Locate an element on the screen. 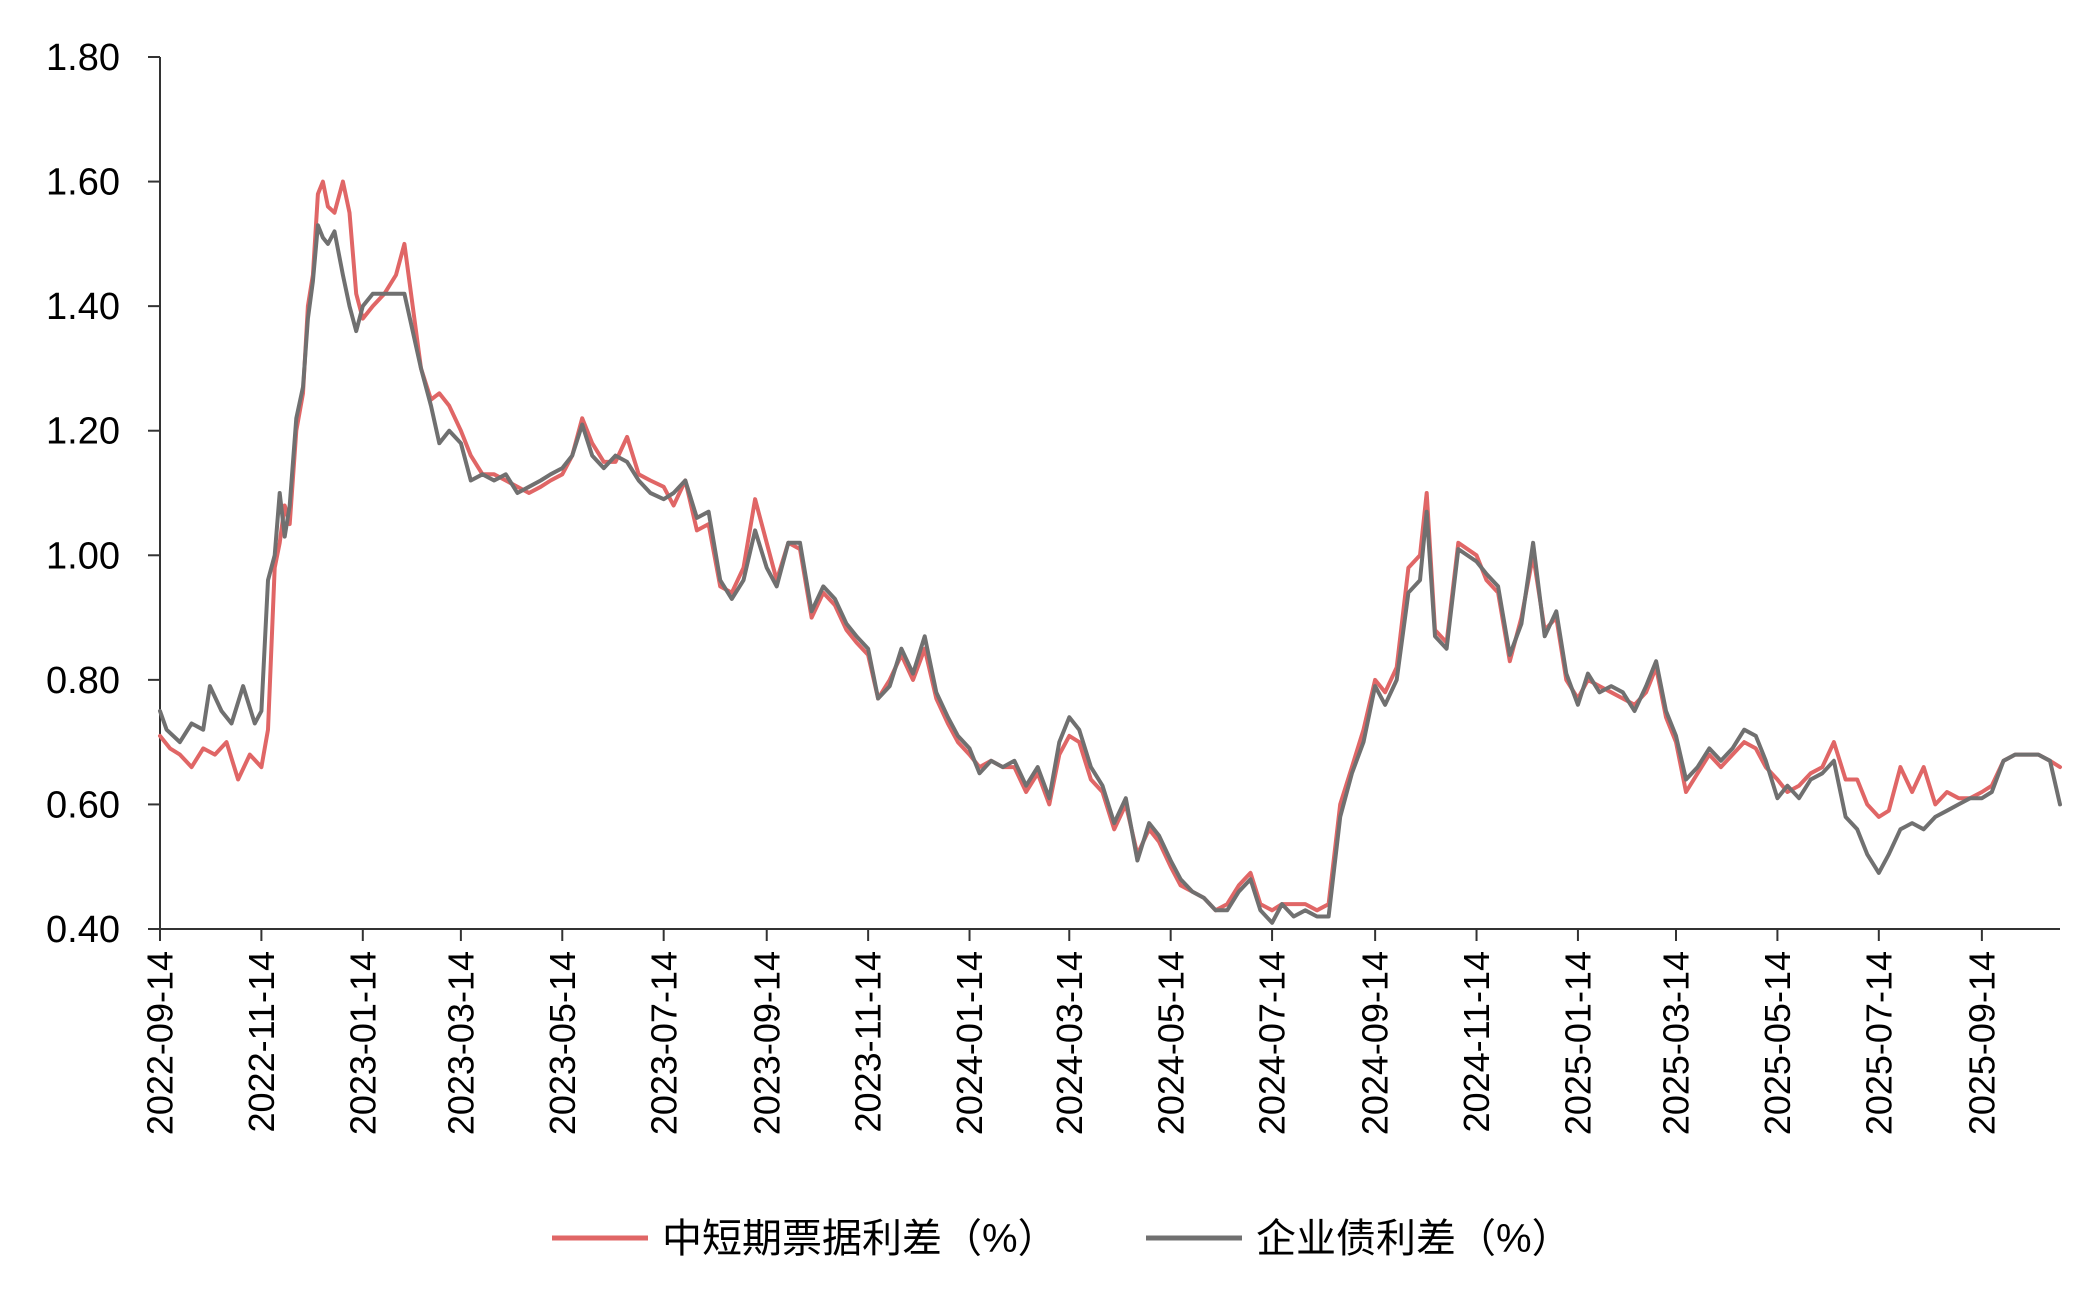  x-tick-label: 2023-05-14 is located at coordinates (562, 1043).